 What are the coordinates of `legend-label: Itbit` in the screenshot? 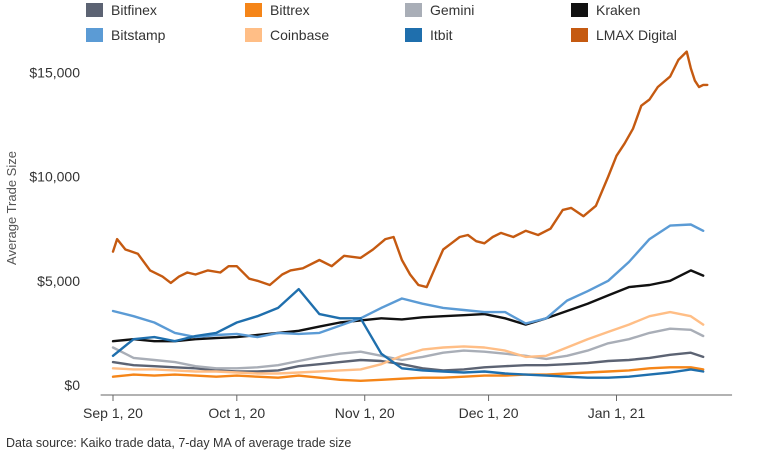 It's located at (441, 35).